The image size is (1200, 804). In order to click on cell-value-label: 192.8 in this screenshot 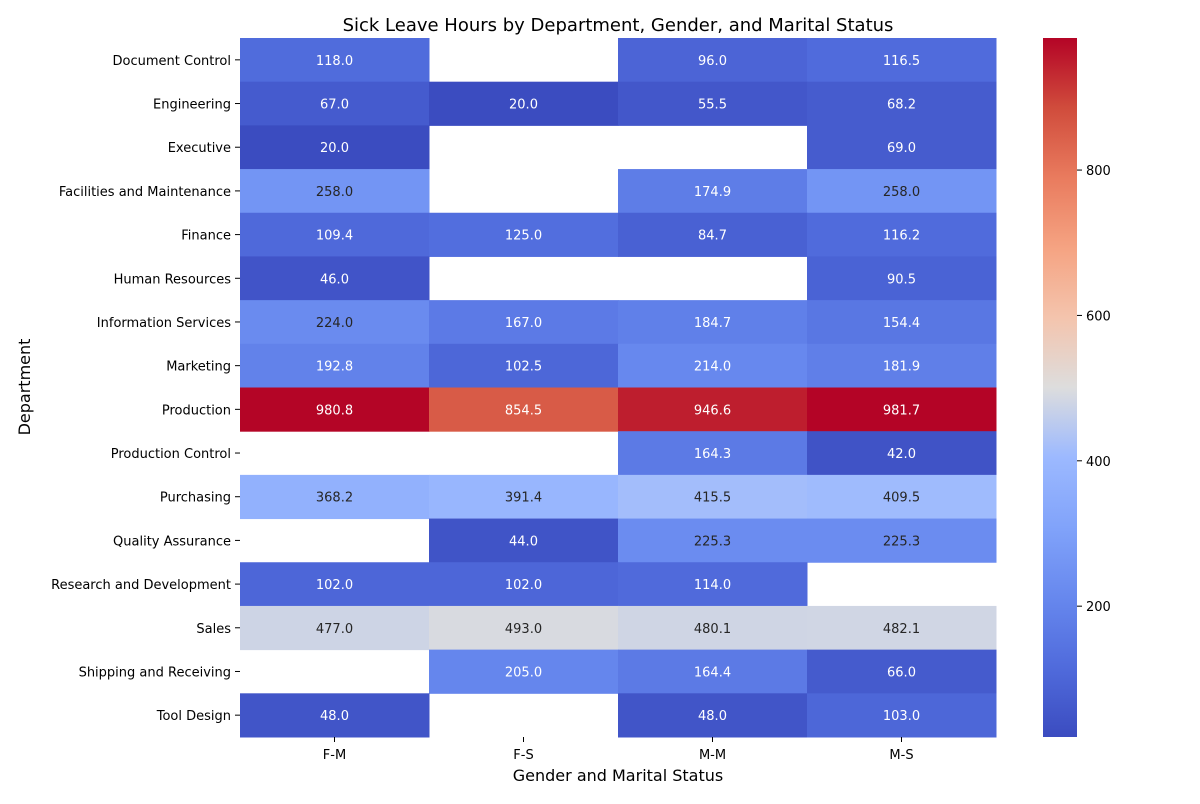, I will do `click(334, 367)`.